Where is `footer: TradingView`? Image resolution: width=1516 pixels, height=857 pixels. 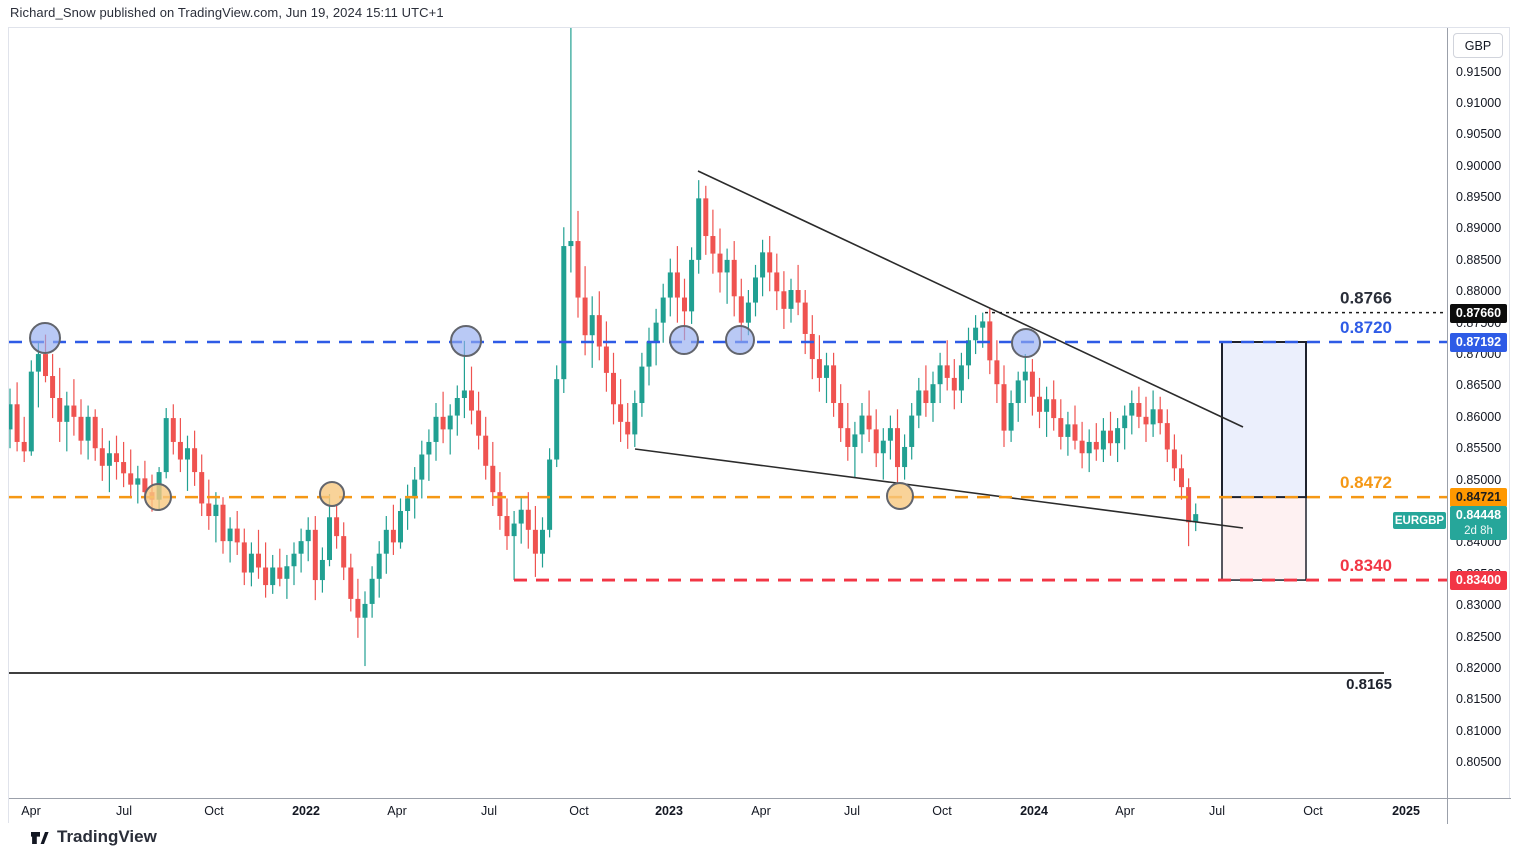 footer: TradingView is located at coordinates (93, 837).